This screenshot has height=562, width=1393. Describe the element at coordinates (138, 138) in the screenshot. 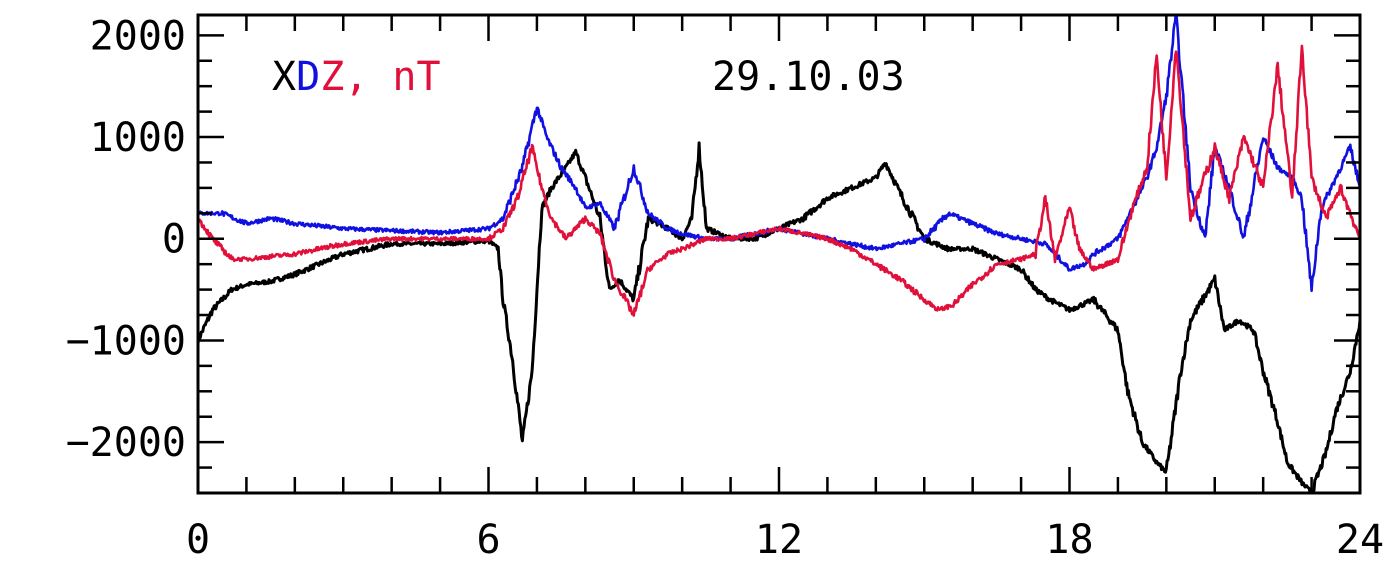

I see `y-tick-label: 1000` at that location.